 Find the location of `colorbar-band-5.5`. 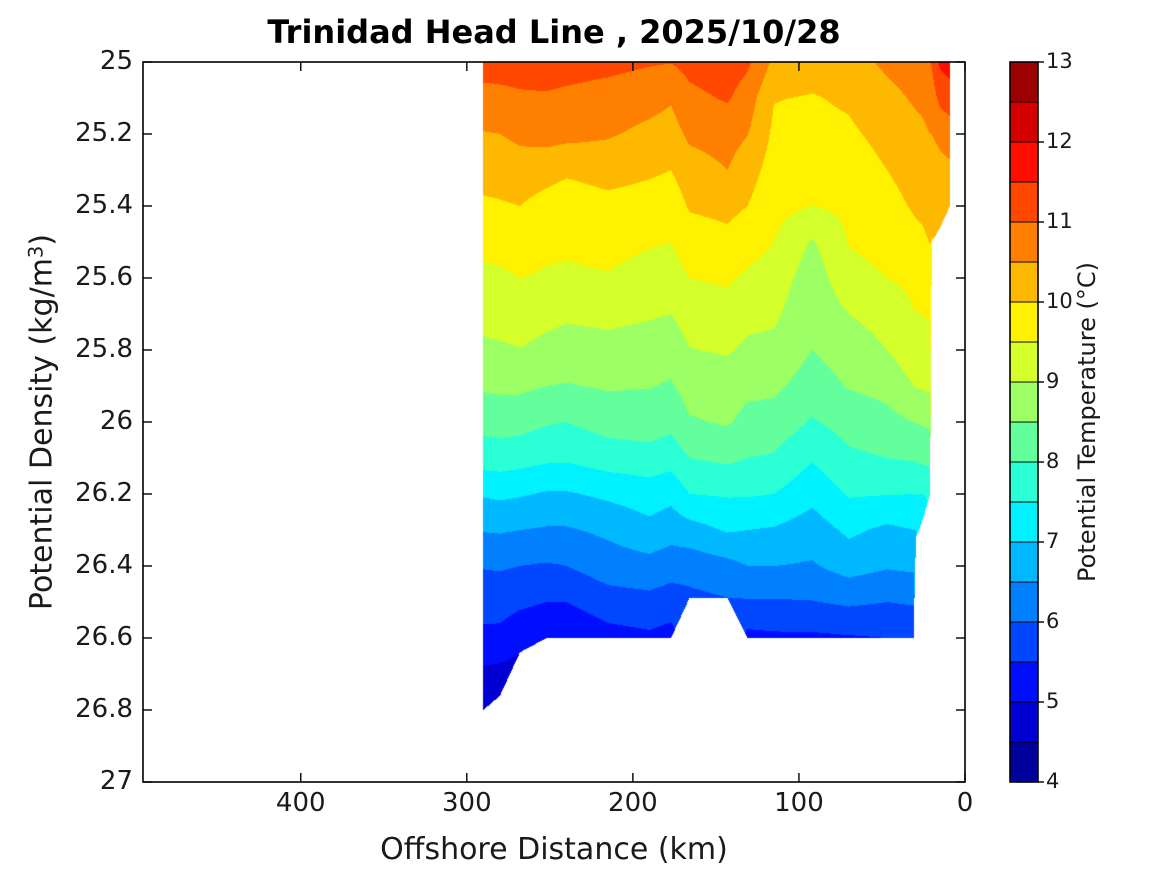

colorbar-band-5.5 is located at coordinates (1024, 642).